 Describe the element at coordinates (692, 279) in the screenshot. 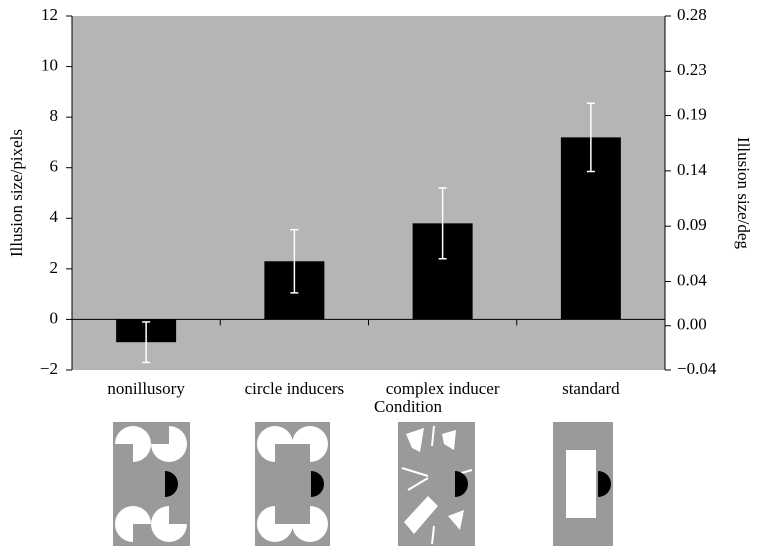

I see `y2-tick-label: 0.04` at that location.